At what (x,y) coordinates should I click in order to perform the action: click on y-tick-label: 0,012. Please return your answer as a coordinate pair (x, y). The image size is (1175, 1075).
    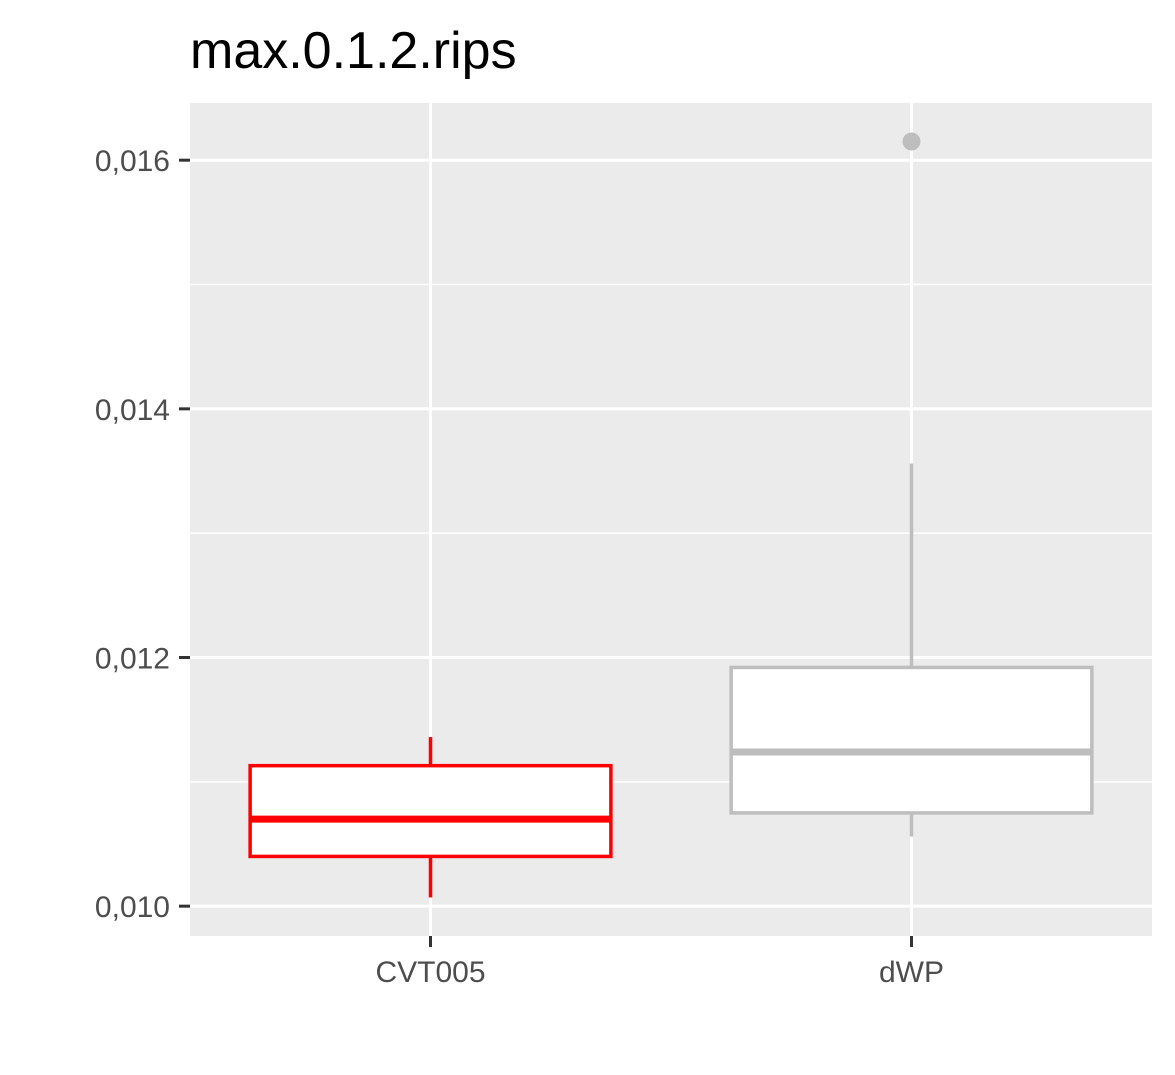
    Looking at the image, I should click on (132, 659).